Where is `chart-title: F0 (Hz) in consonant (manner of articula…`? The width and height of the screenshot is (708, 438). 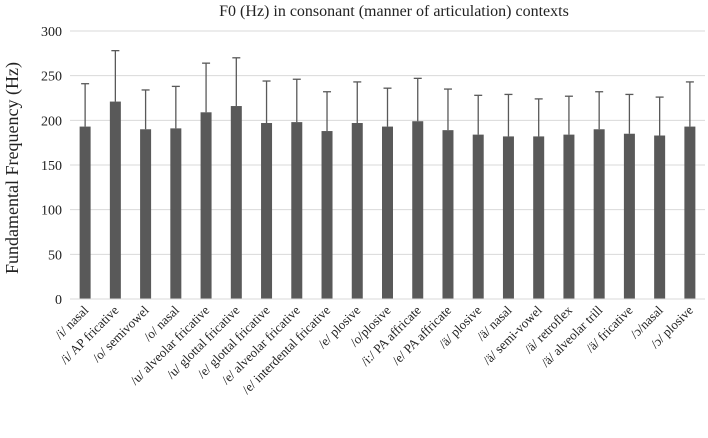 chart-title: F0 (Hz) in consonant (manner of articula… is located at coordinates (394, 11).